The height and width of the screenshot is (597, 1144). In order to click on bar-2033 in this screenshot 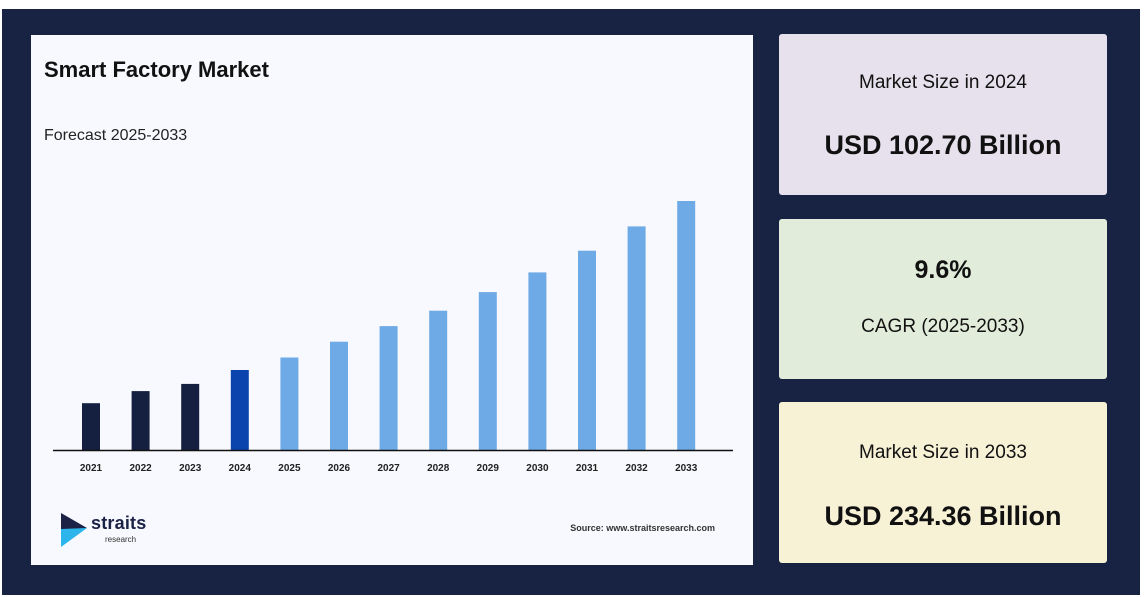, I will do `click(686, 325)`.